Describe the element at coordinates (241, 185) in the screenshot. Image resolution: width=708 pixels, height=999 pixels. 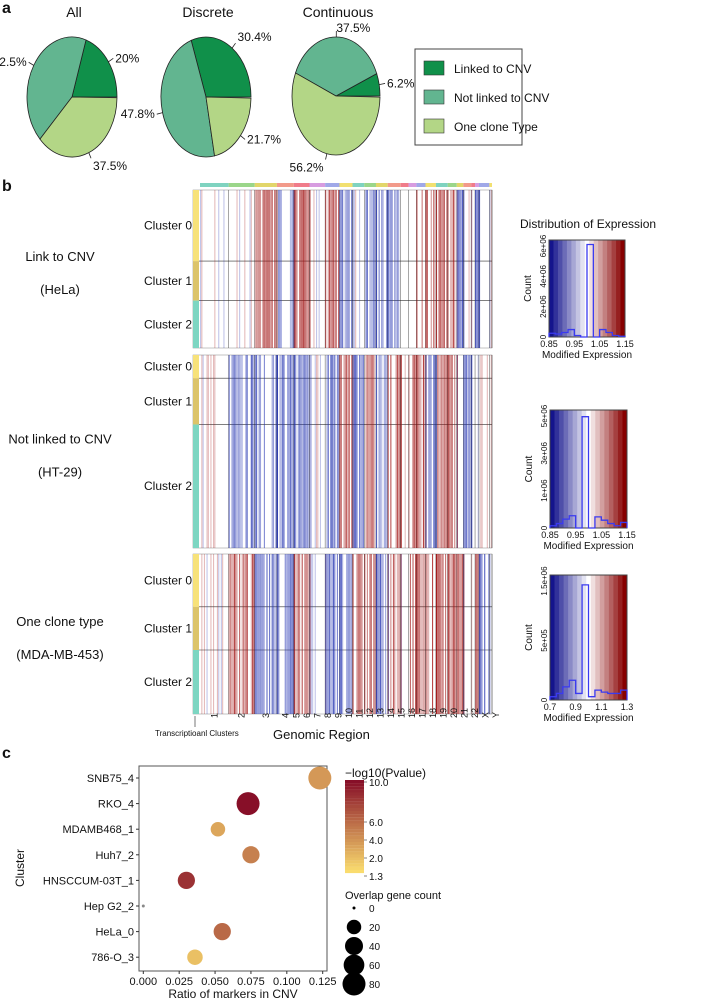
I see `chromosome-color-bar` at that location.